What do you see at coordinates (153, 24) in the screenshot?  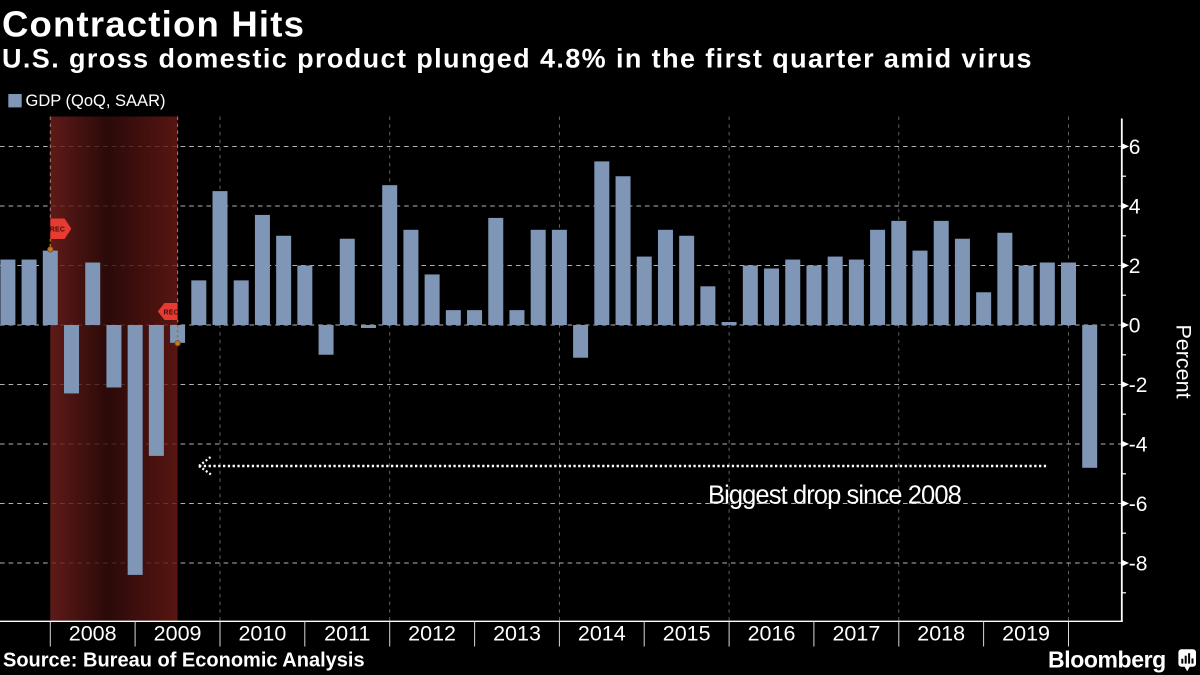 I see `svg-text: Contraction Hits` at bounding box center [153, 24].